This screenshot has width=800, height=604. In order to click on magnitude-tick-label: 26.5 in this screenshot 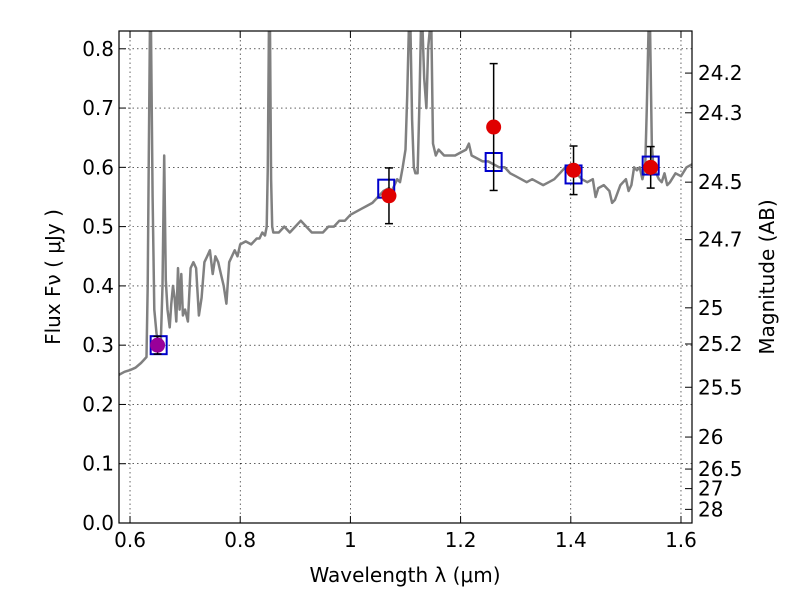, I will do `click(720, 469)`.